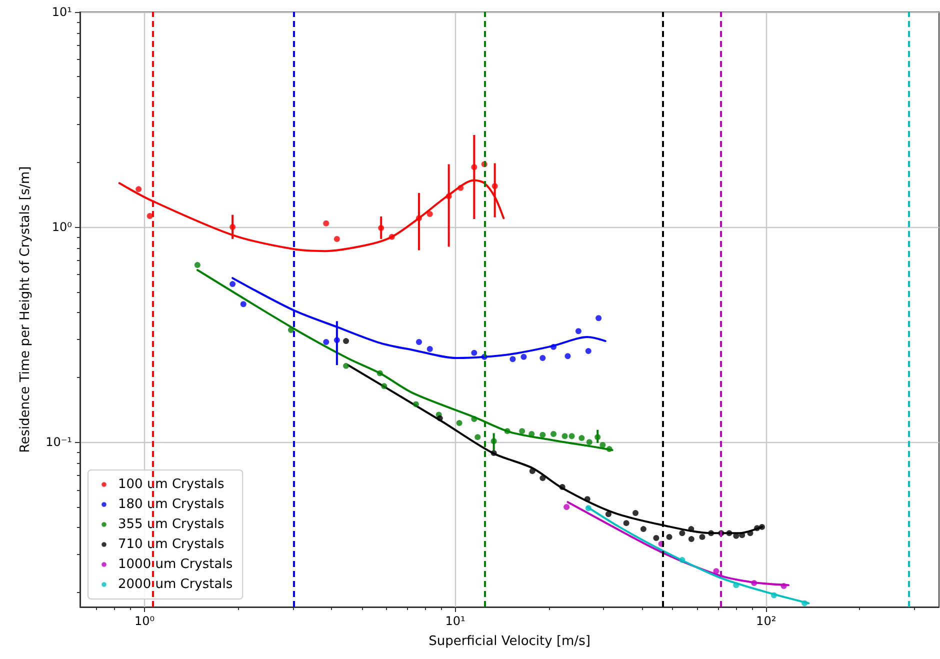 The image size is (940, 659). Describe the element at coordinates (175, 584) in the screenshot. I see `legend-label: 2000 um Crystals` at that location.